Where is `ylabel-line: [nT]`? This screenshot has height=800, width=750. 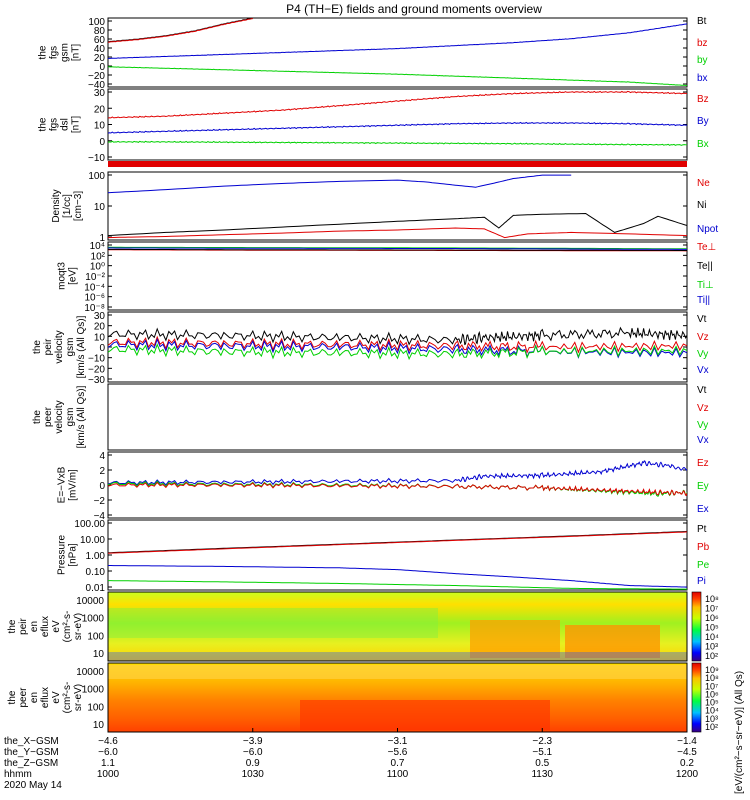 ylabel-line: [nT] is located at coordinates (76, 124).